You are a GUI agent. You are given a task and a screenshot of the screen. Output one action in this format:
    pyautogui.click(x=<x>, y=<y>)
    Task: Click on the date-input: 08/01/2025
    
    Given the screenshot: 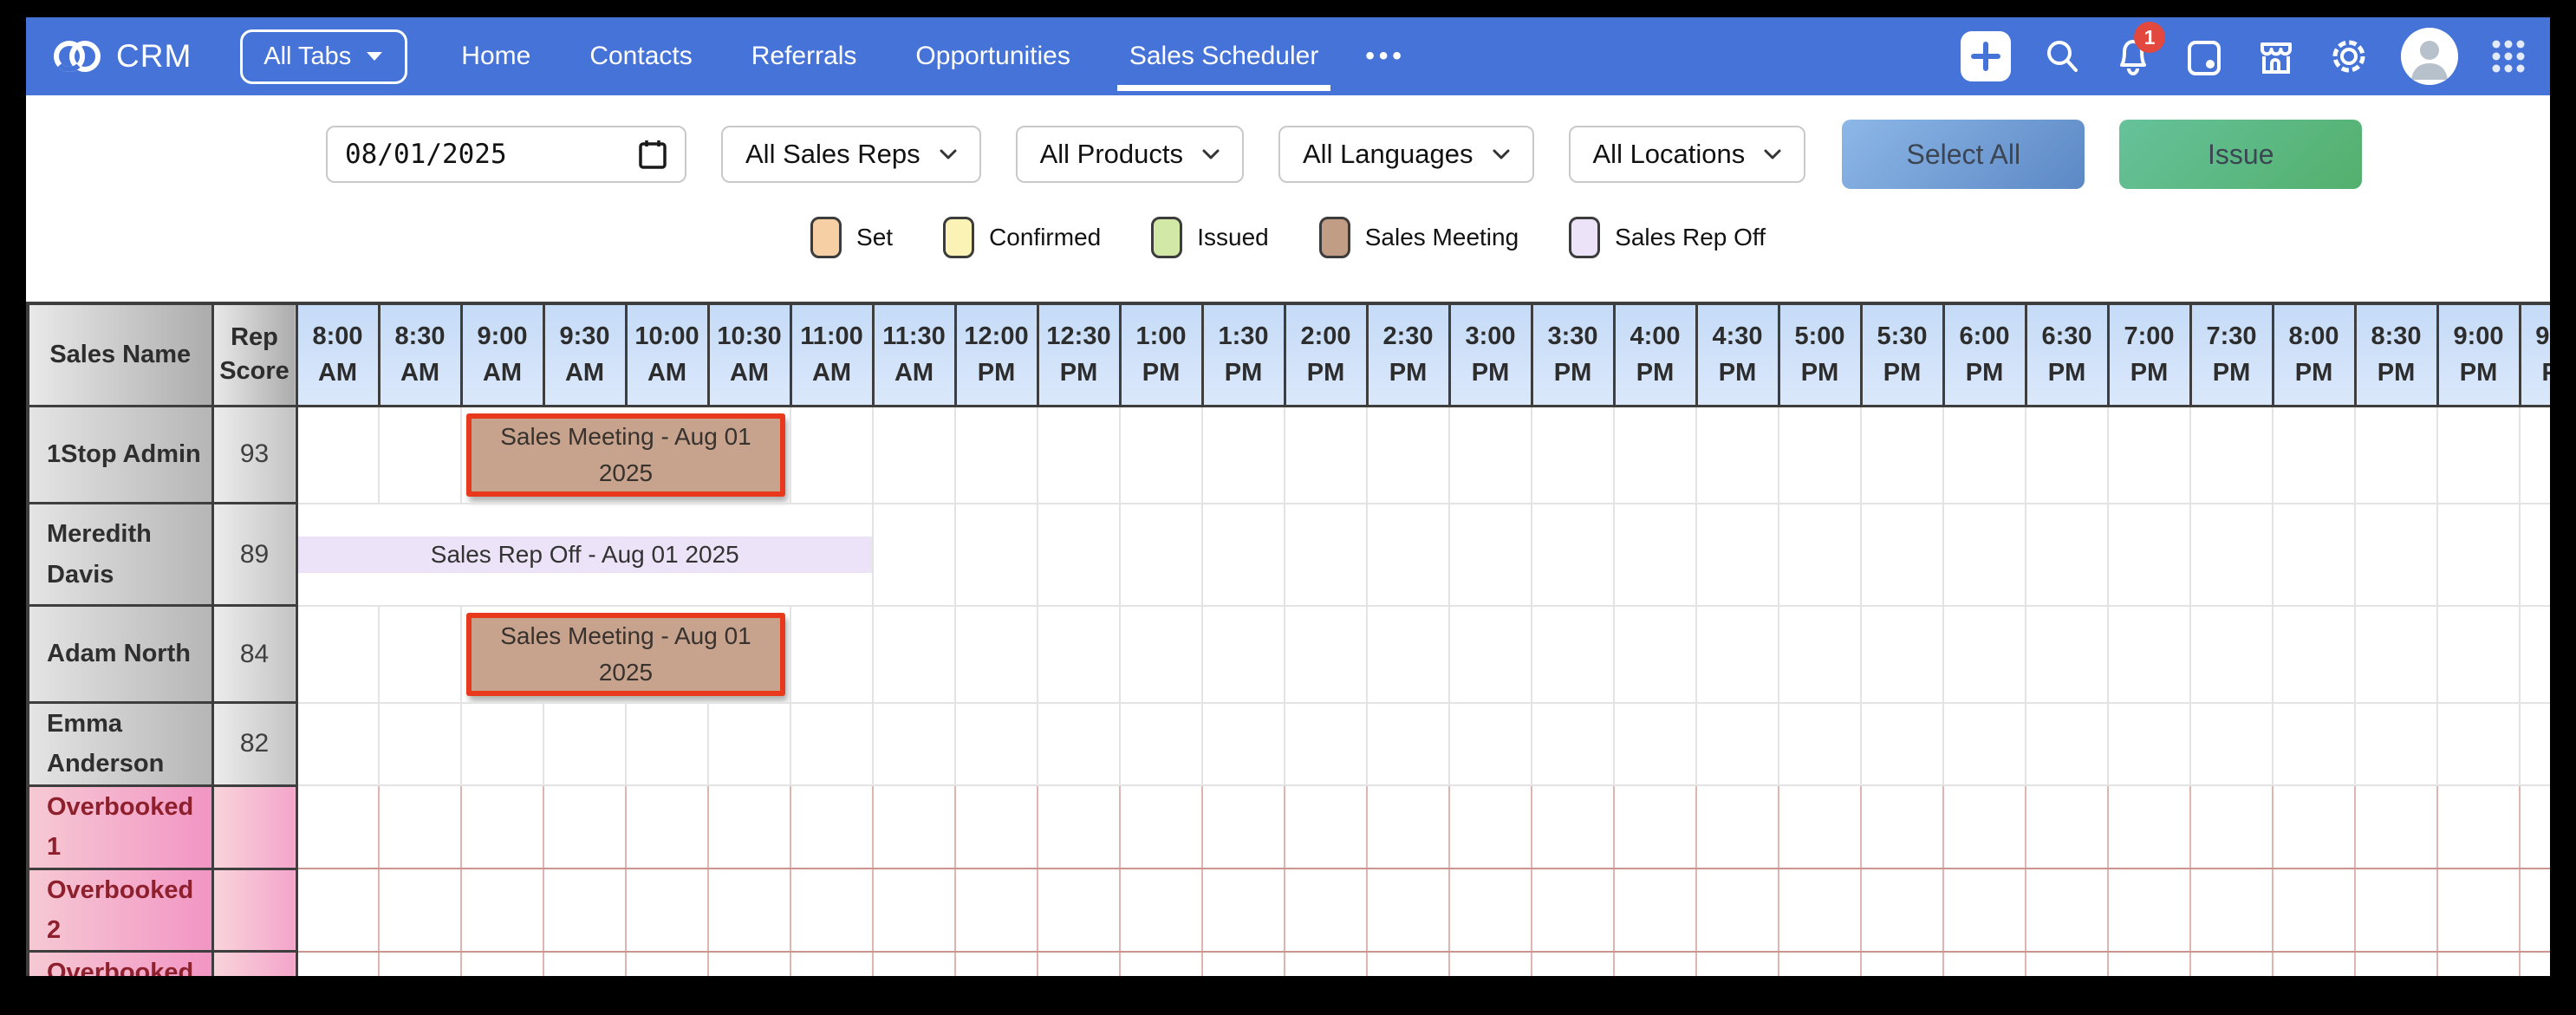 What is the action you would take?
    pyautogui.click(x=506, y=154)
    